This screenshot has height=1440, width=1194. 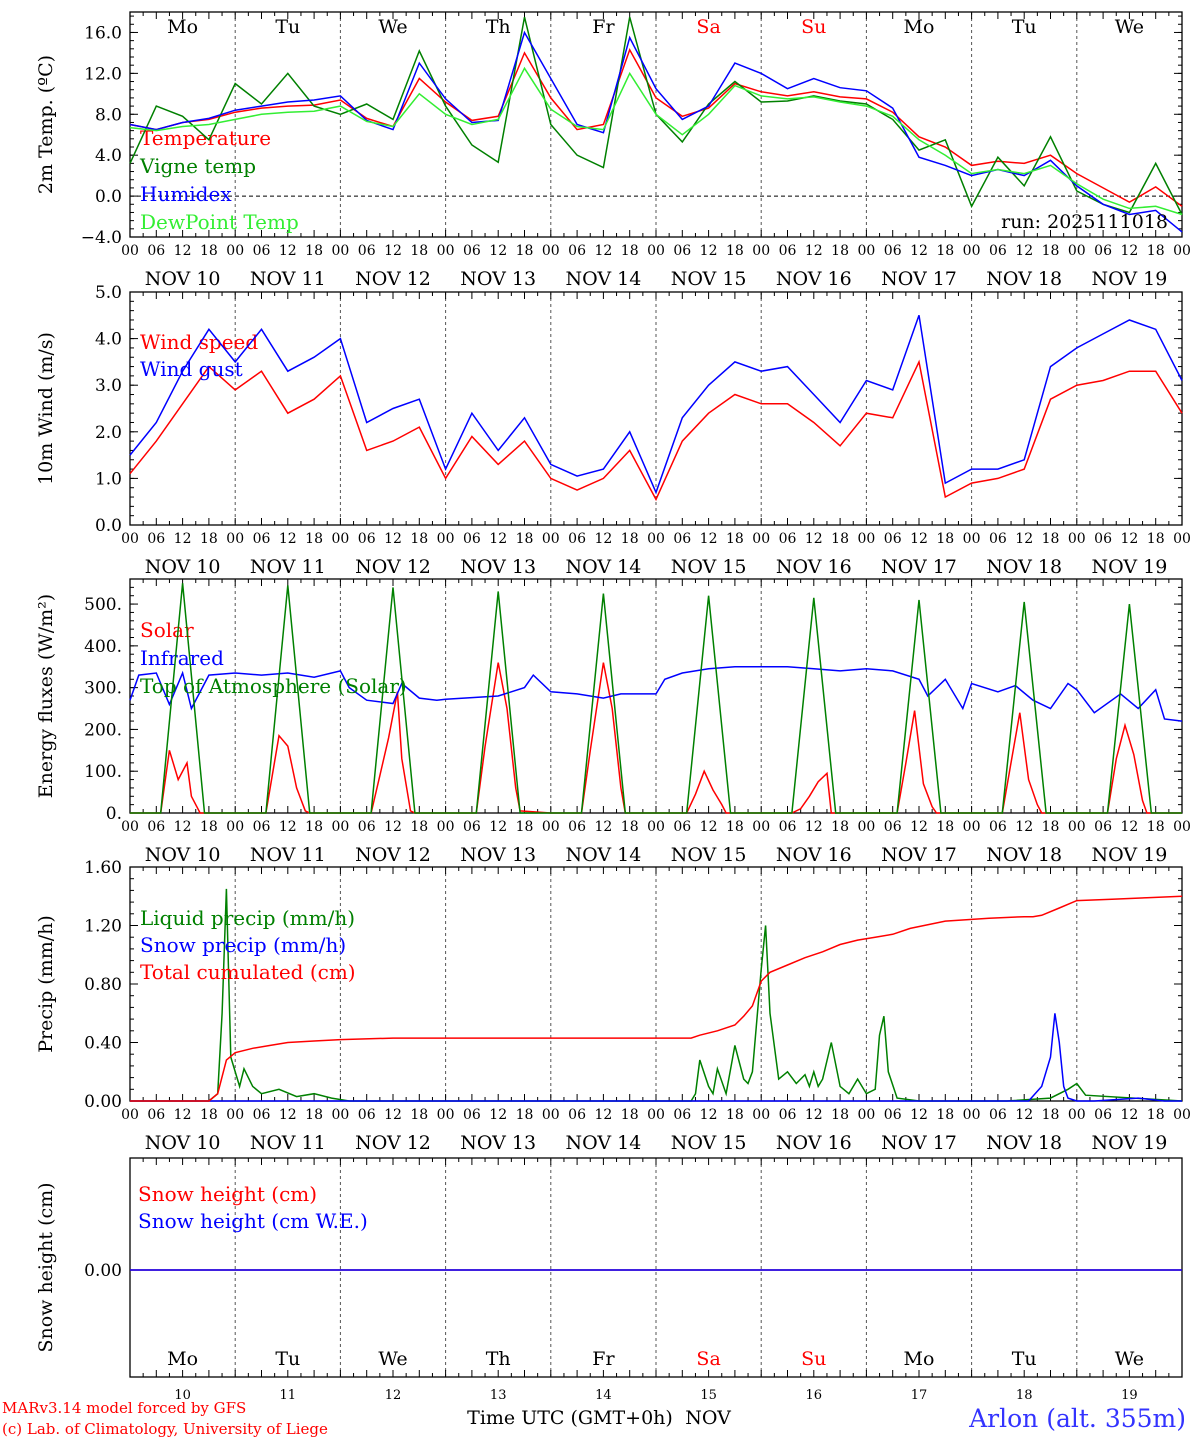 What do you see at coordinates (814, 1395) in the screenshot?
I see `day-number-label: 16` at bounding box center [814, 1395].